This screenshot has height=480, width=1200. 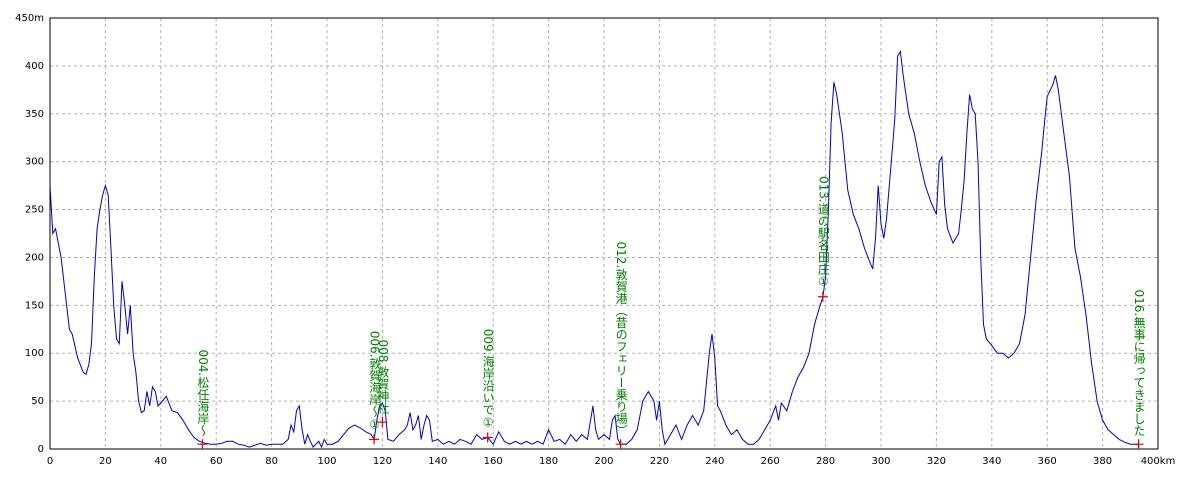 I want to click on y-tick-label: 100, so click(x=34, y=353).